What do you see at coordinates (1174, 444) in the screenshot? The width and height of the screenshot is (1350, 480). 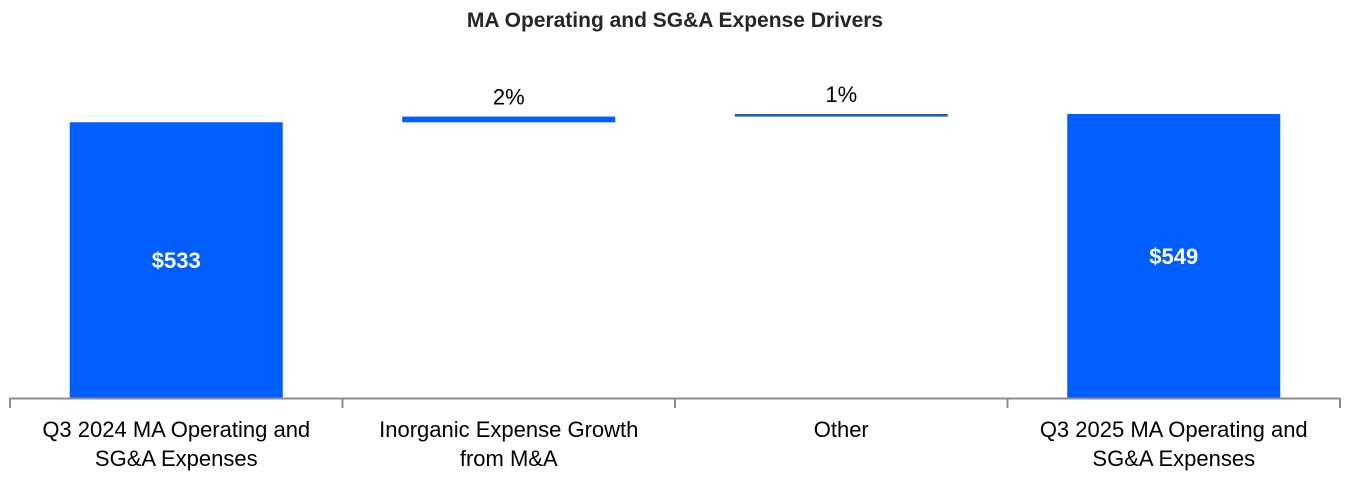 I see `x-tick-label: Q3 2025 MA Operating and SG&A Expenses` at bounding box center [1174, 444].